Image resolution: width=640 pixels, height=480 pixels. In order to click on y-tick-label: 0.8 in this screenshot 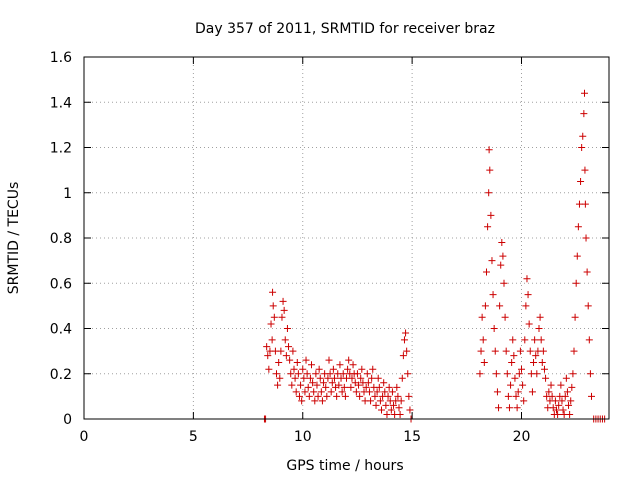, I will do `click(61, 239)`.